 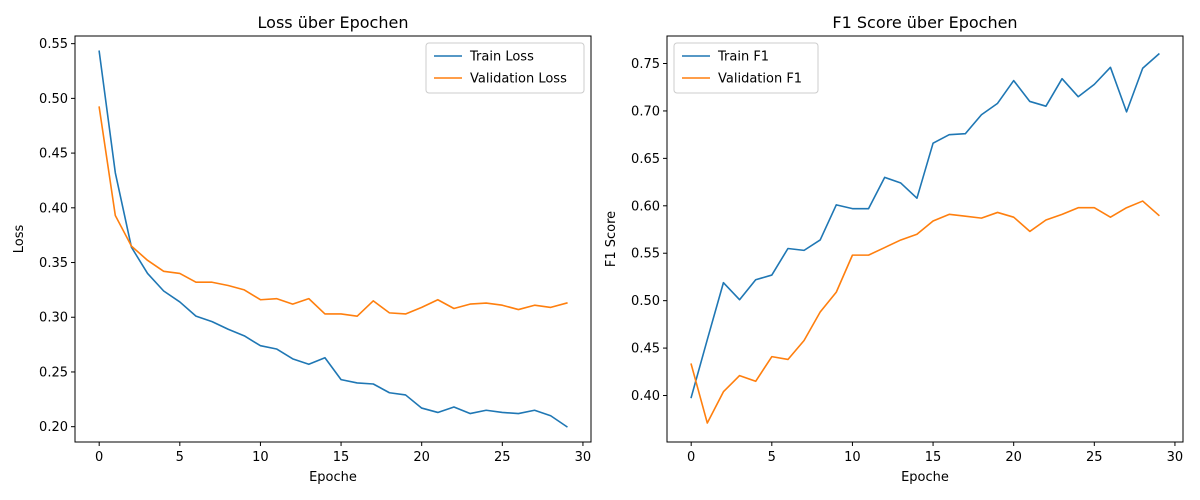 I want to click on y-tick-label: 0.20, so click(x=53, y=427).